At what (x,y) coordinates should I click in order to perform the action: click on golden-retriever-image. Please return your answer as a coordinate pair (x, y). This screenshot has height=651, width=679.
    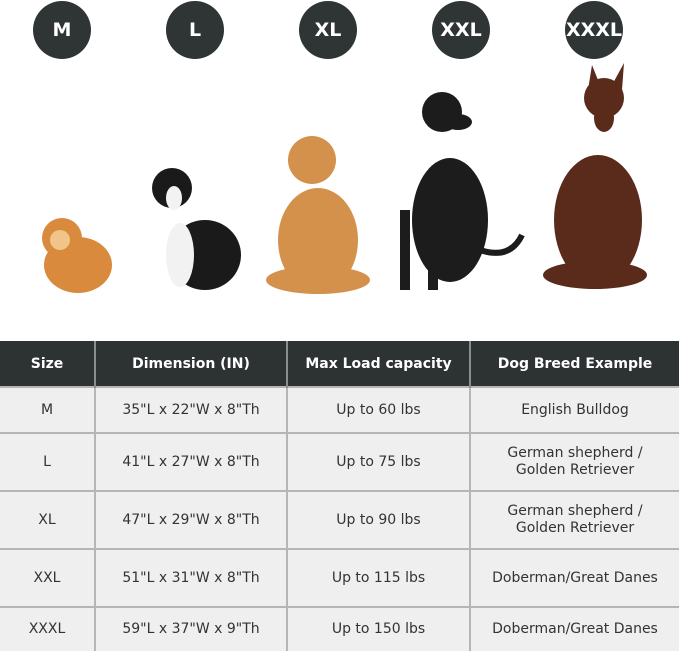
    Looking at the image, I should click on (318, 215).